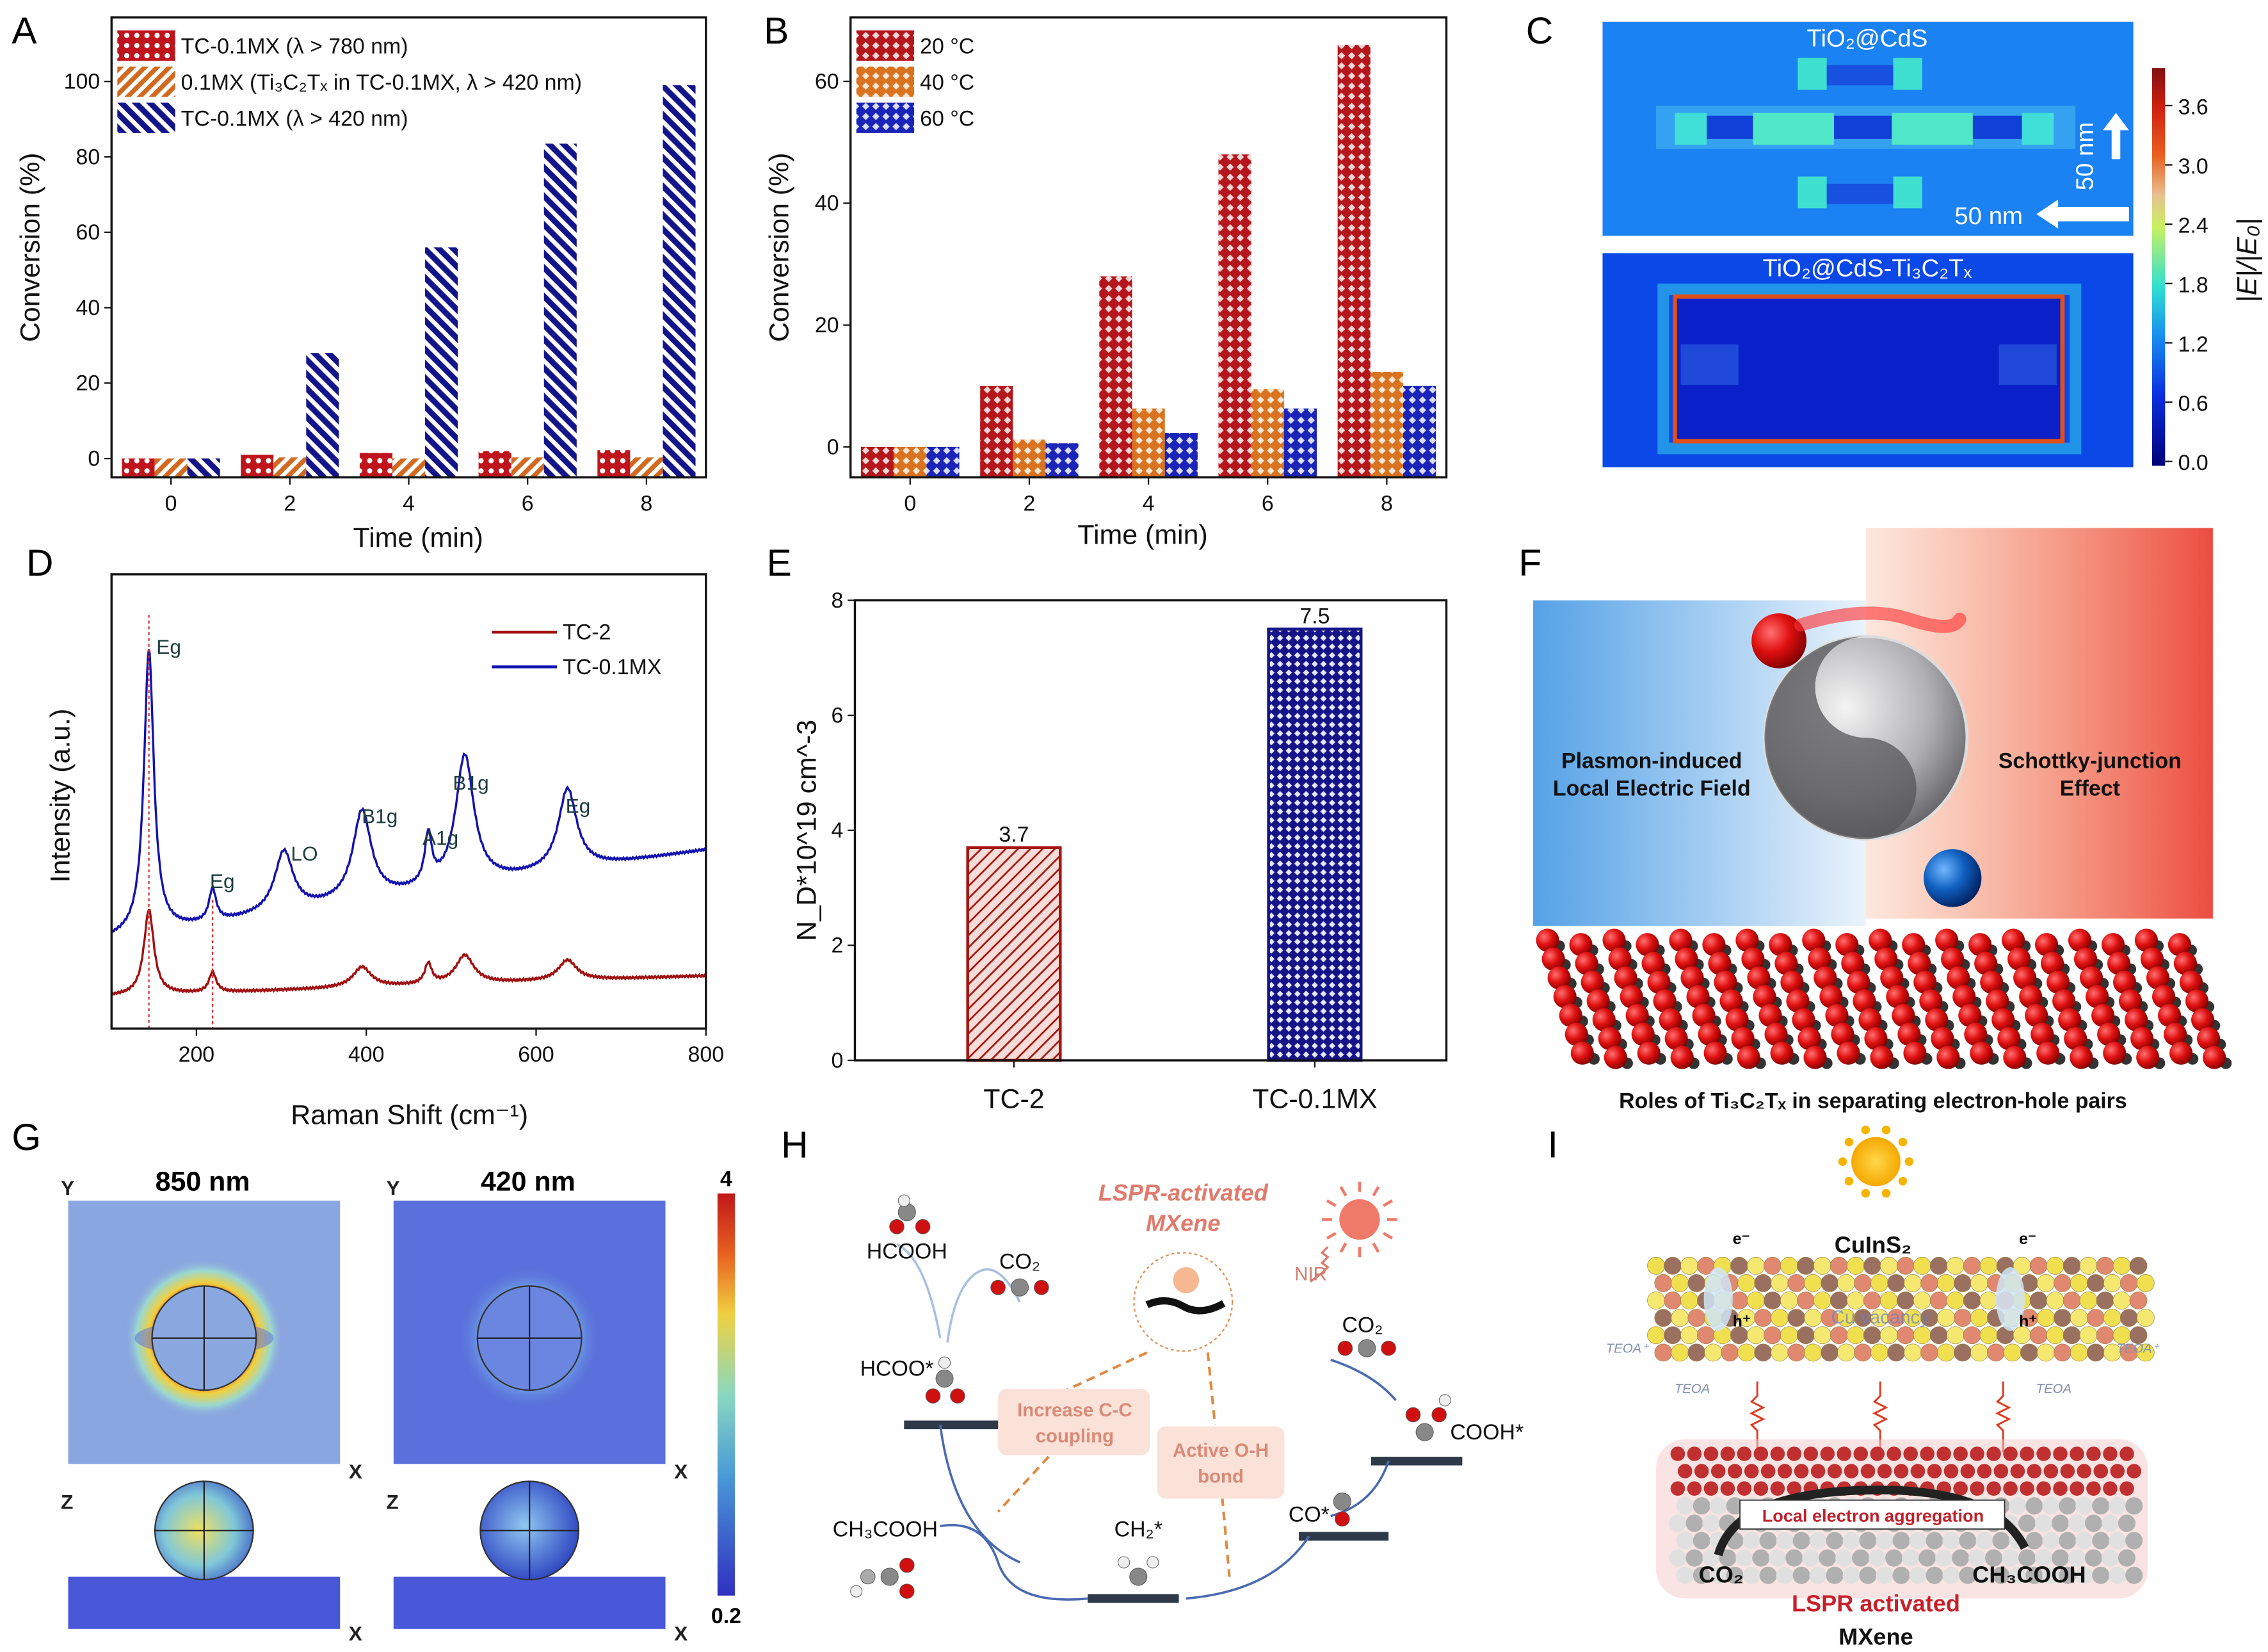 Image resolution: width=2268 pixels, height=1652 pixels. What do you see at coordinates (1553, 1145) in the screenshot?
I see `panel-label-i: I` at bounding box center [1553, 1145].